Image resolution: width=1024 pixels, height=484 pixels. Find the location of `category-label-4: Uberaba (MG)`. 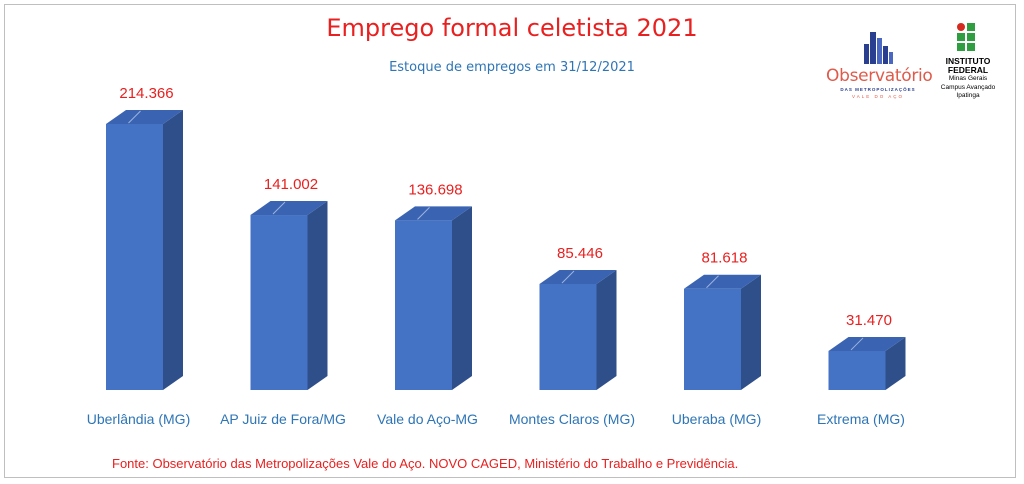

category-label-4: Uberaba (MG) is located at coordinates (716, 419).